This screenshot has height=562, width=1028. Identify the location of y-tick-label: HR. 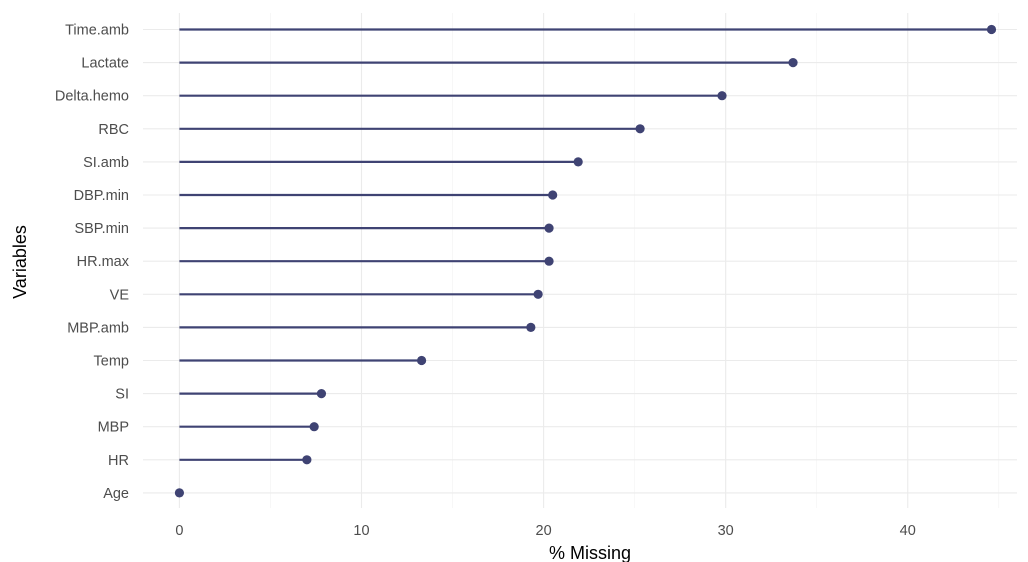
(118, 461).